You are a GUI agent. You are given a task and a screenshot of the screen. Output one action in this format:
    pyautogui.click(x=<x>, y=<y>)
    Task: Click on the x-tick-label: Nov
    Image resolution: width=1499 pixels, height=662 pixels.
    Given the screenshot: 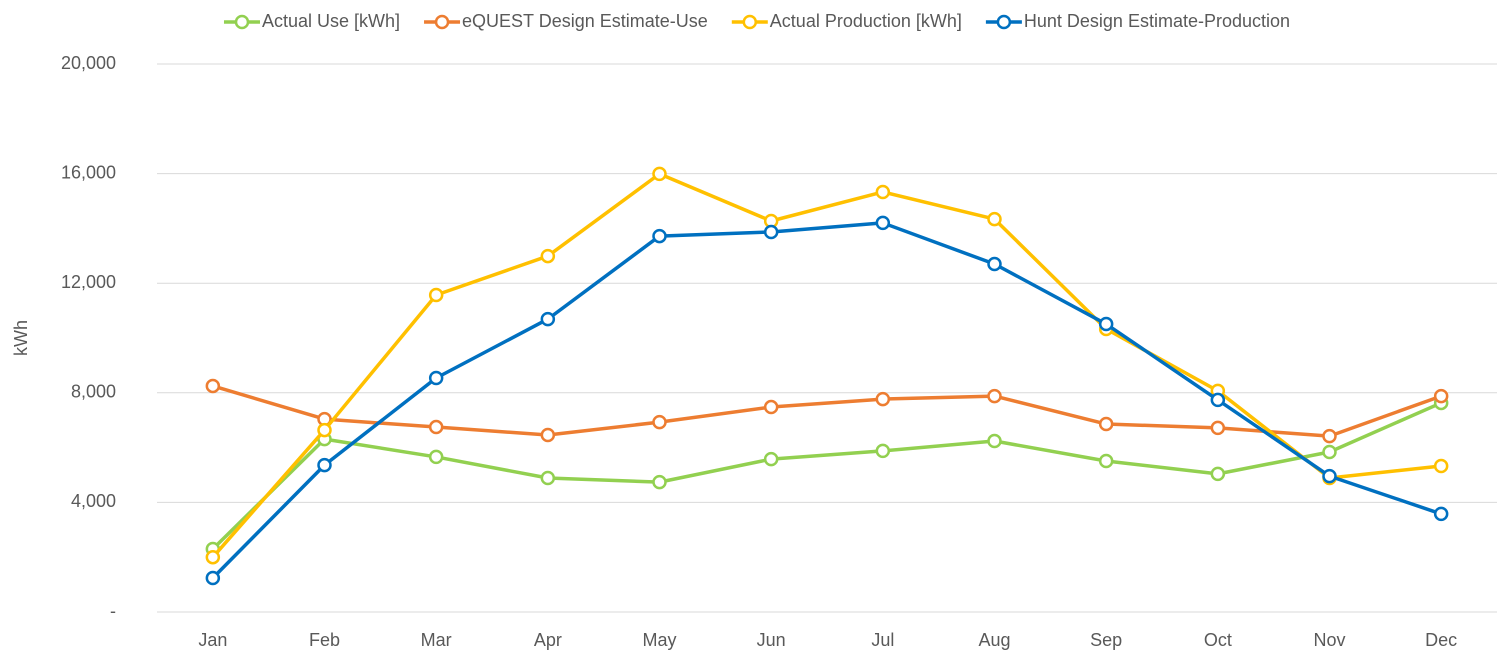 What is the action you would take?
    pyautogui.click(x=1329, y=640)
    